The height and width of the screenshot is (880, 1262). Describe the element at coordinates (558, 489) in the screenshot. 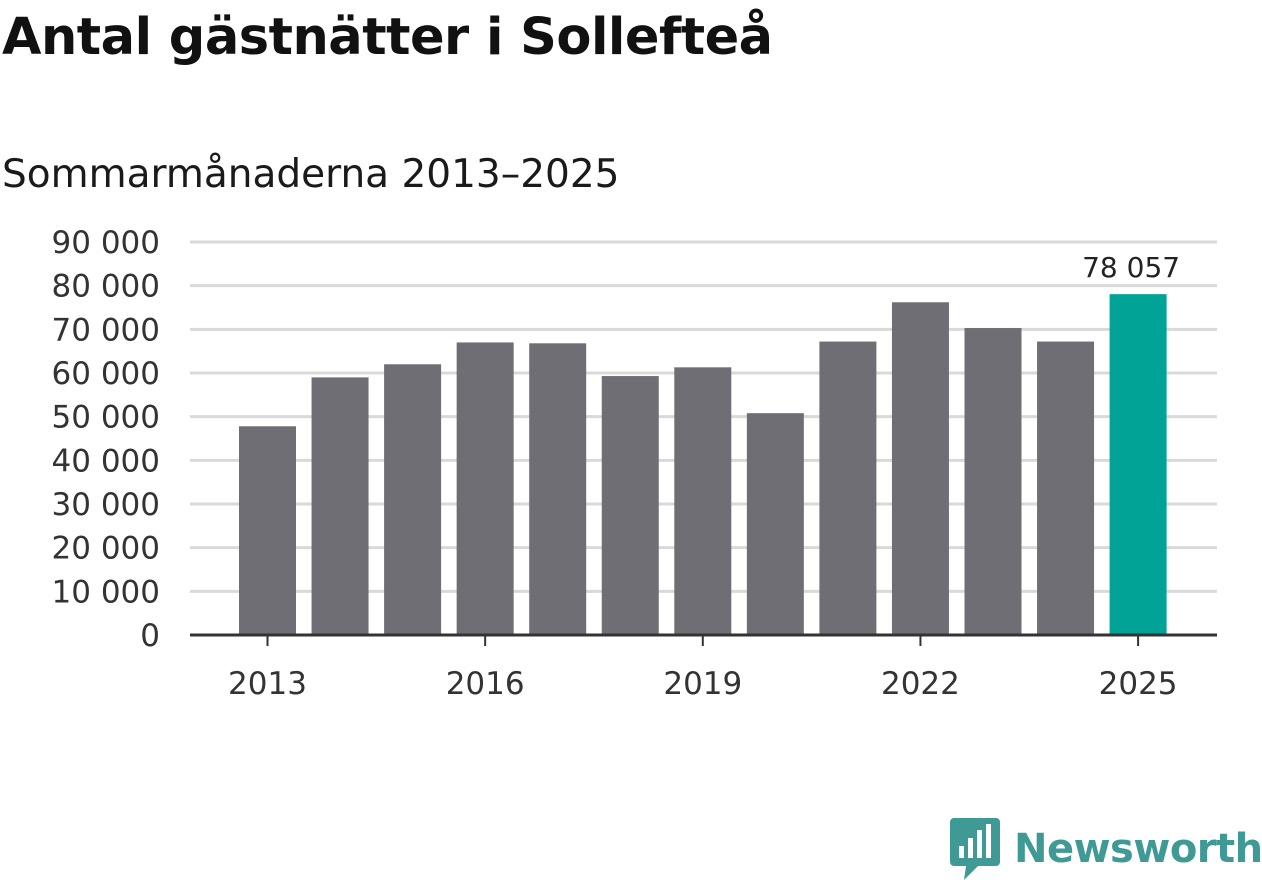

I see `bar-2017` at that location.